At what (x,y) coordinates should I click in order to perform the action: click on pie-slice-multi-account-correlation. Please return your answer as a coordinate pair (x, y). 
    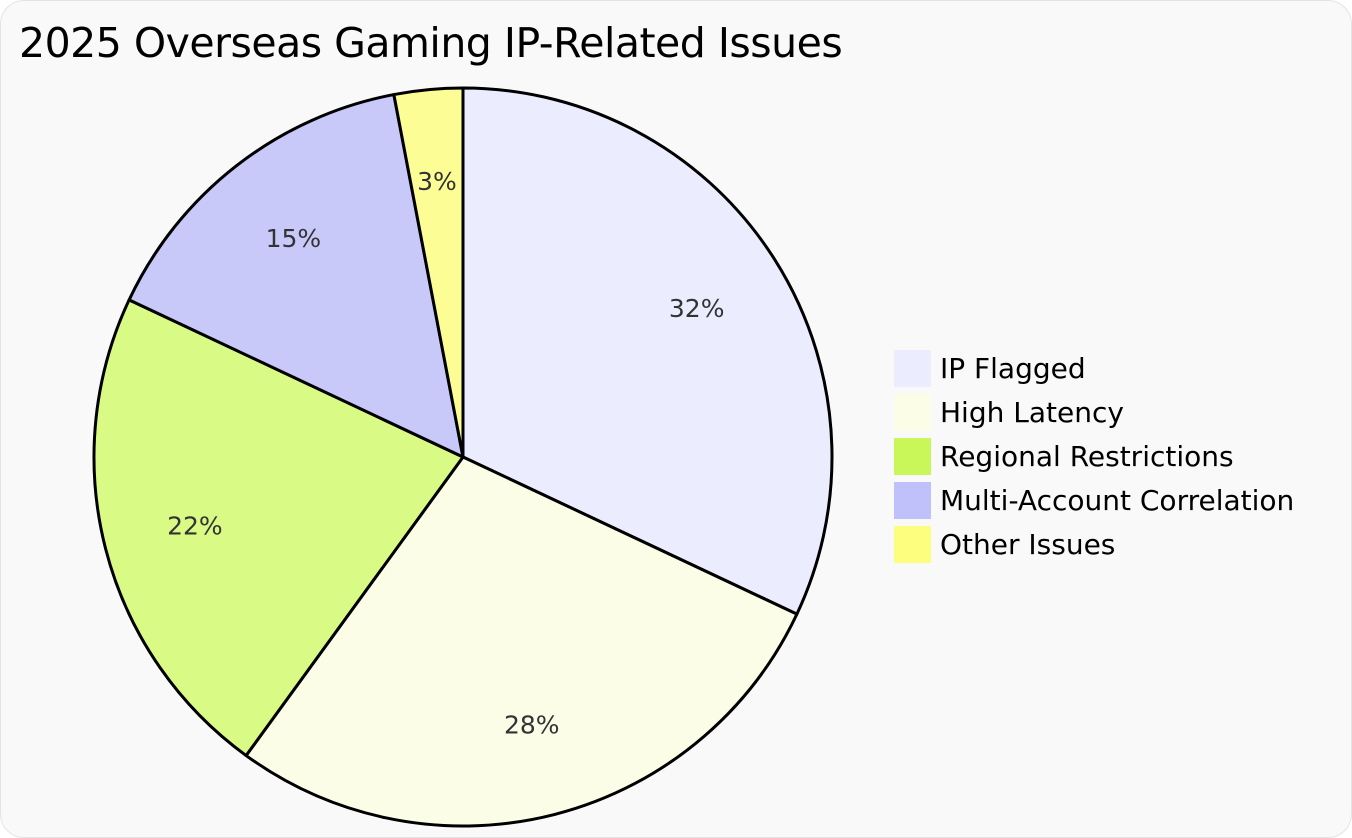
    Looking at the image, I should click on (296, 276).